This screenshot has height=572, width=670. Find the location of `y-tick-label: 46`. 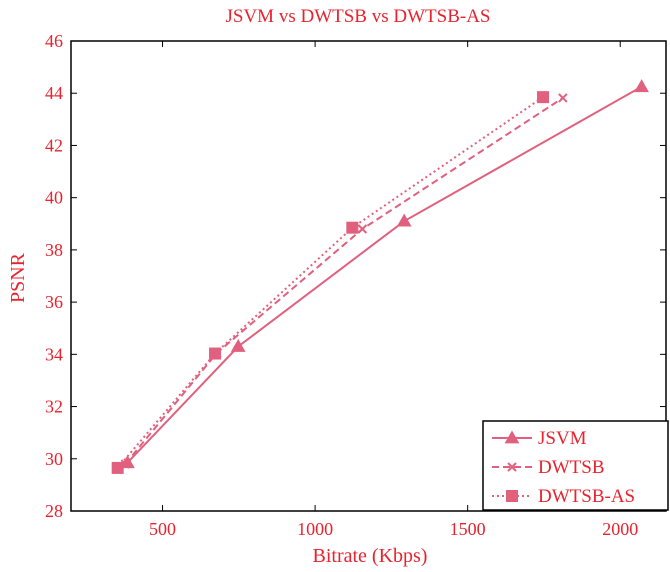

y-tick-label: 46 is located at coordinates (54, 41).